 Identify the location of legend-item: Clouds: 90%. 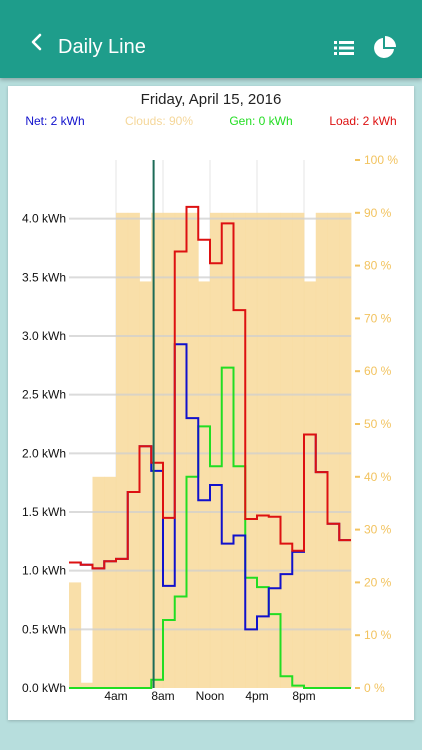
(159, 121).